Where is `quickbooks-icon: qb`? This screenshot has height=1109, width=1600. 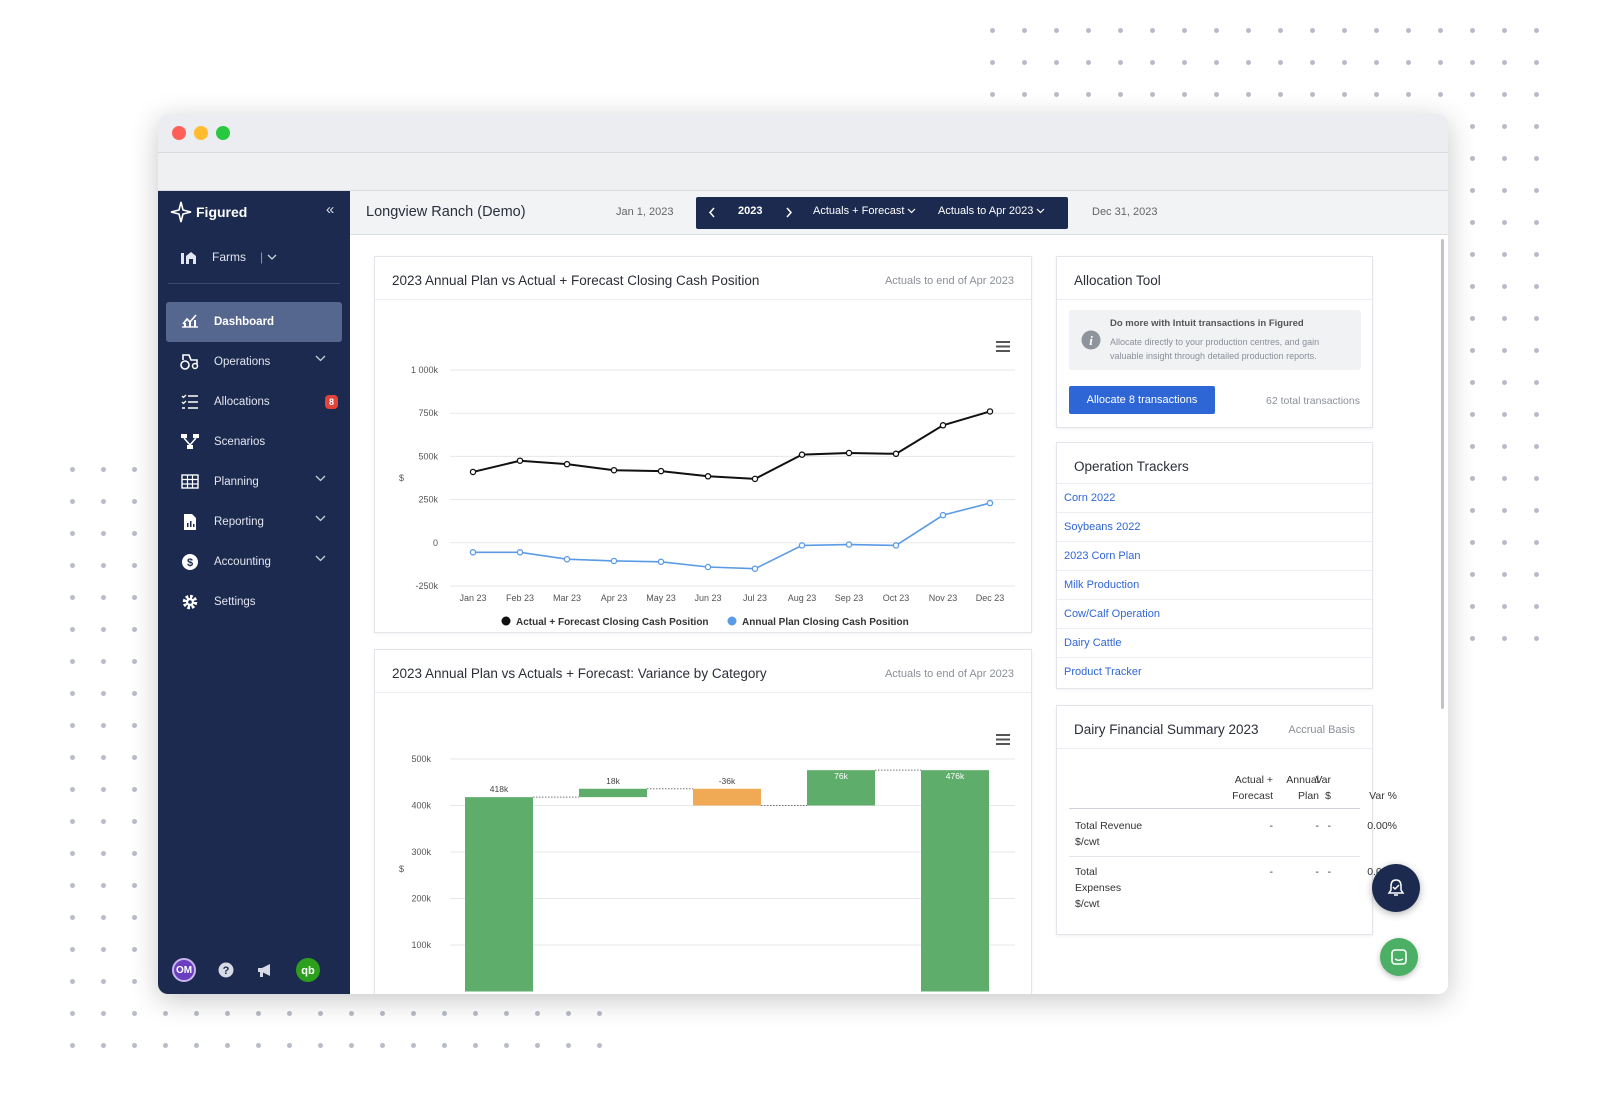
quickbooks-icon: qb is located at coordinates (308, 970).